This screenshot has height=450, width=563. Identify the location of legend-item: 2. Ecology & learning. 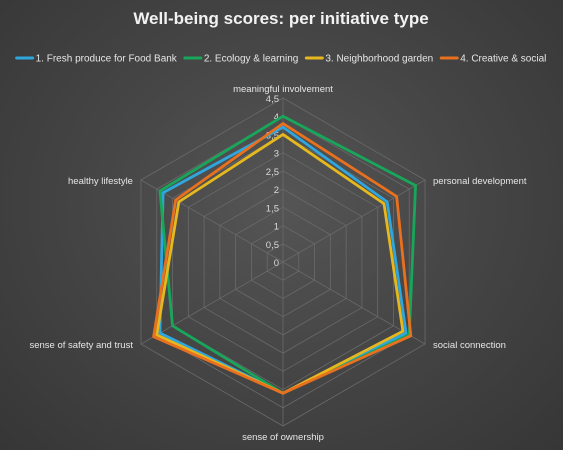
(241, 59).